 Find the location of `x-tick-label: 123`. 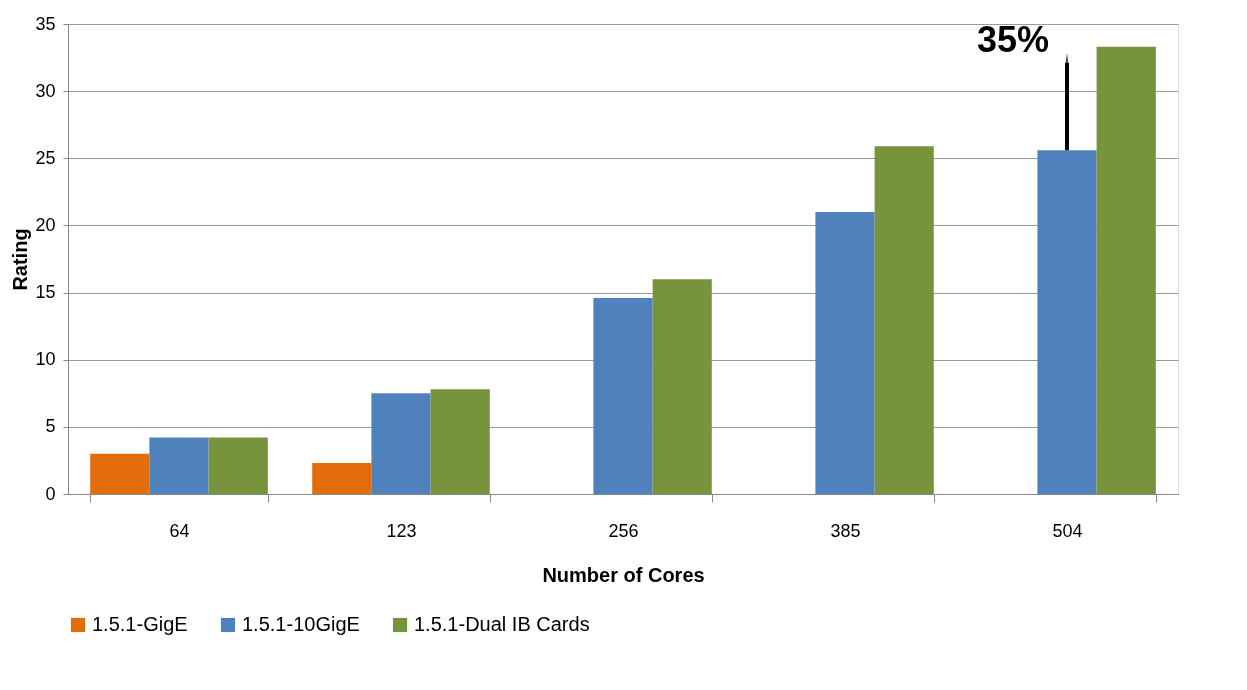

x-tick-label: 123 is located at coordinates (401, 530).